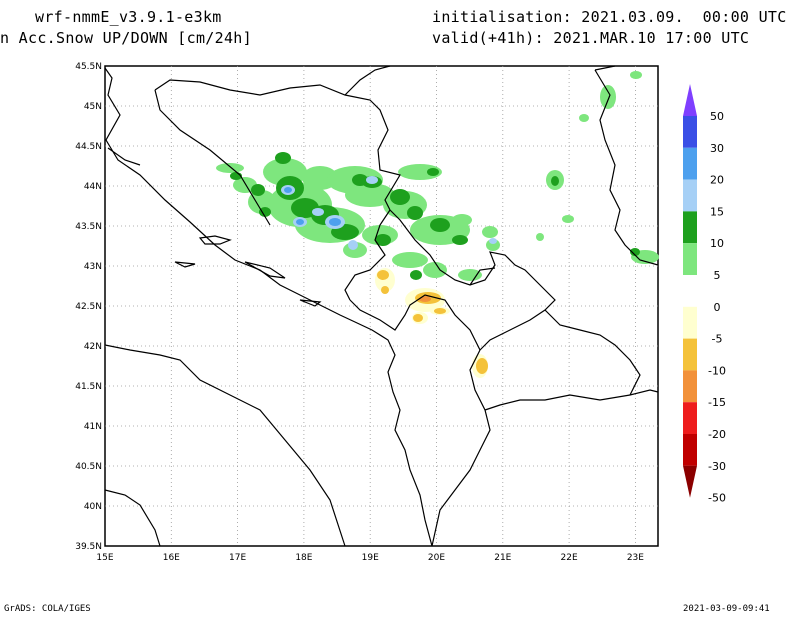 The height and width of the screenshot is (618, 800). Describe the element at coordinates (635, 558) in the screenshot. I see `lon-label: 23E` at that location.